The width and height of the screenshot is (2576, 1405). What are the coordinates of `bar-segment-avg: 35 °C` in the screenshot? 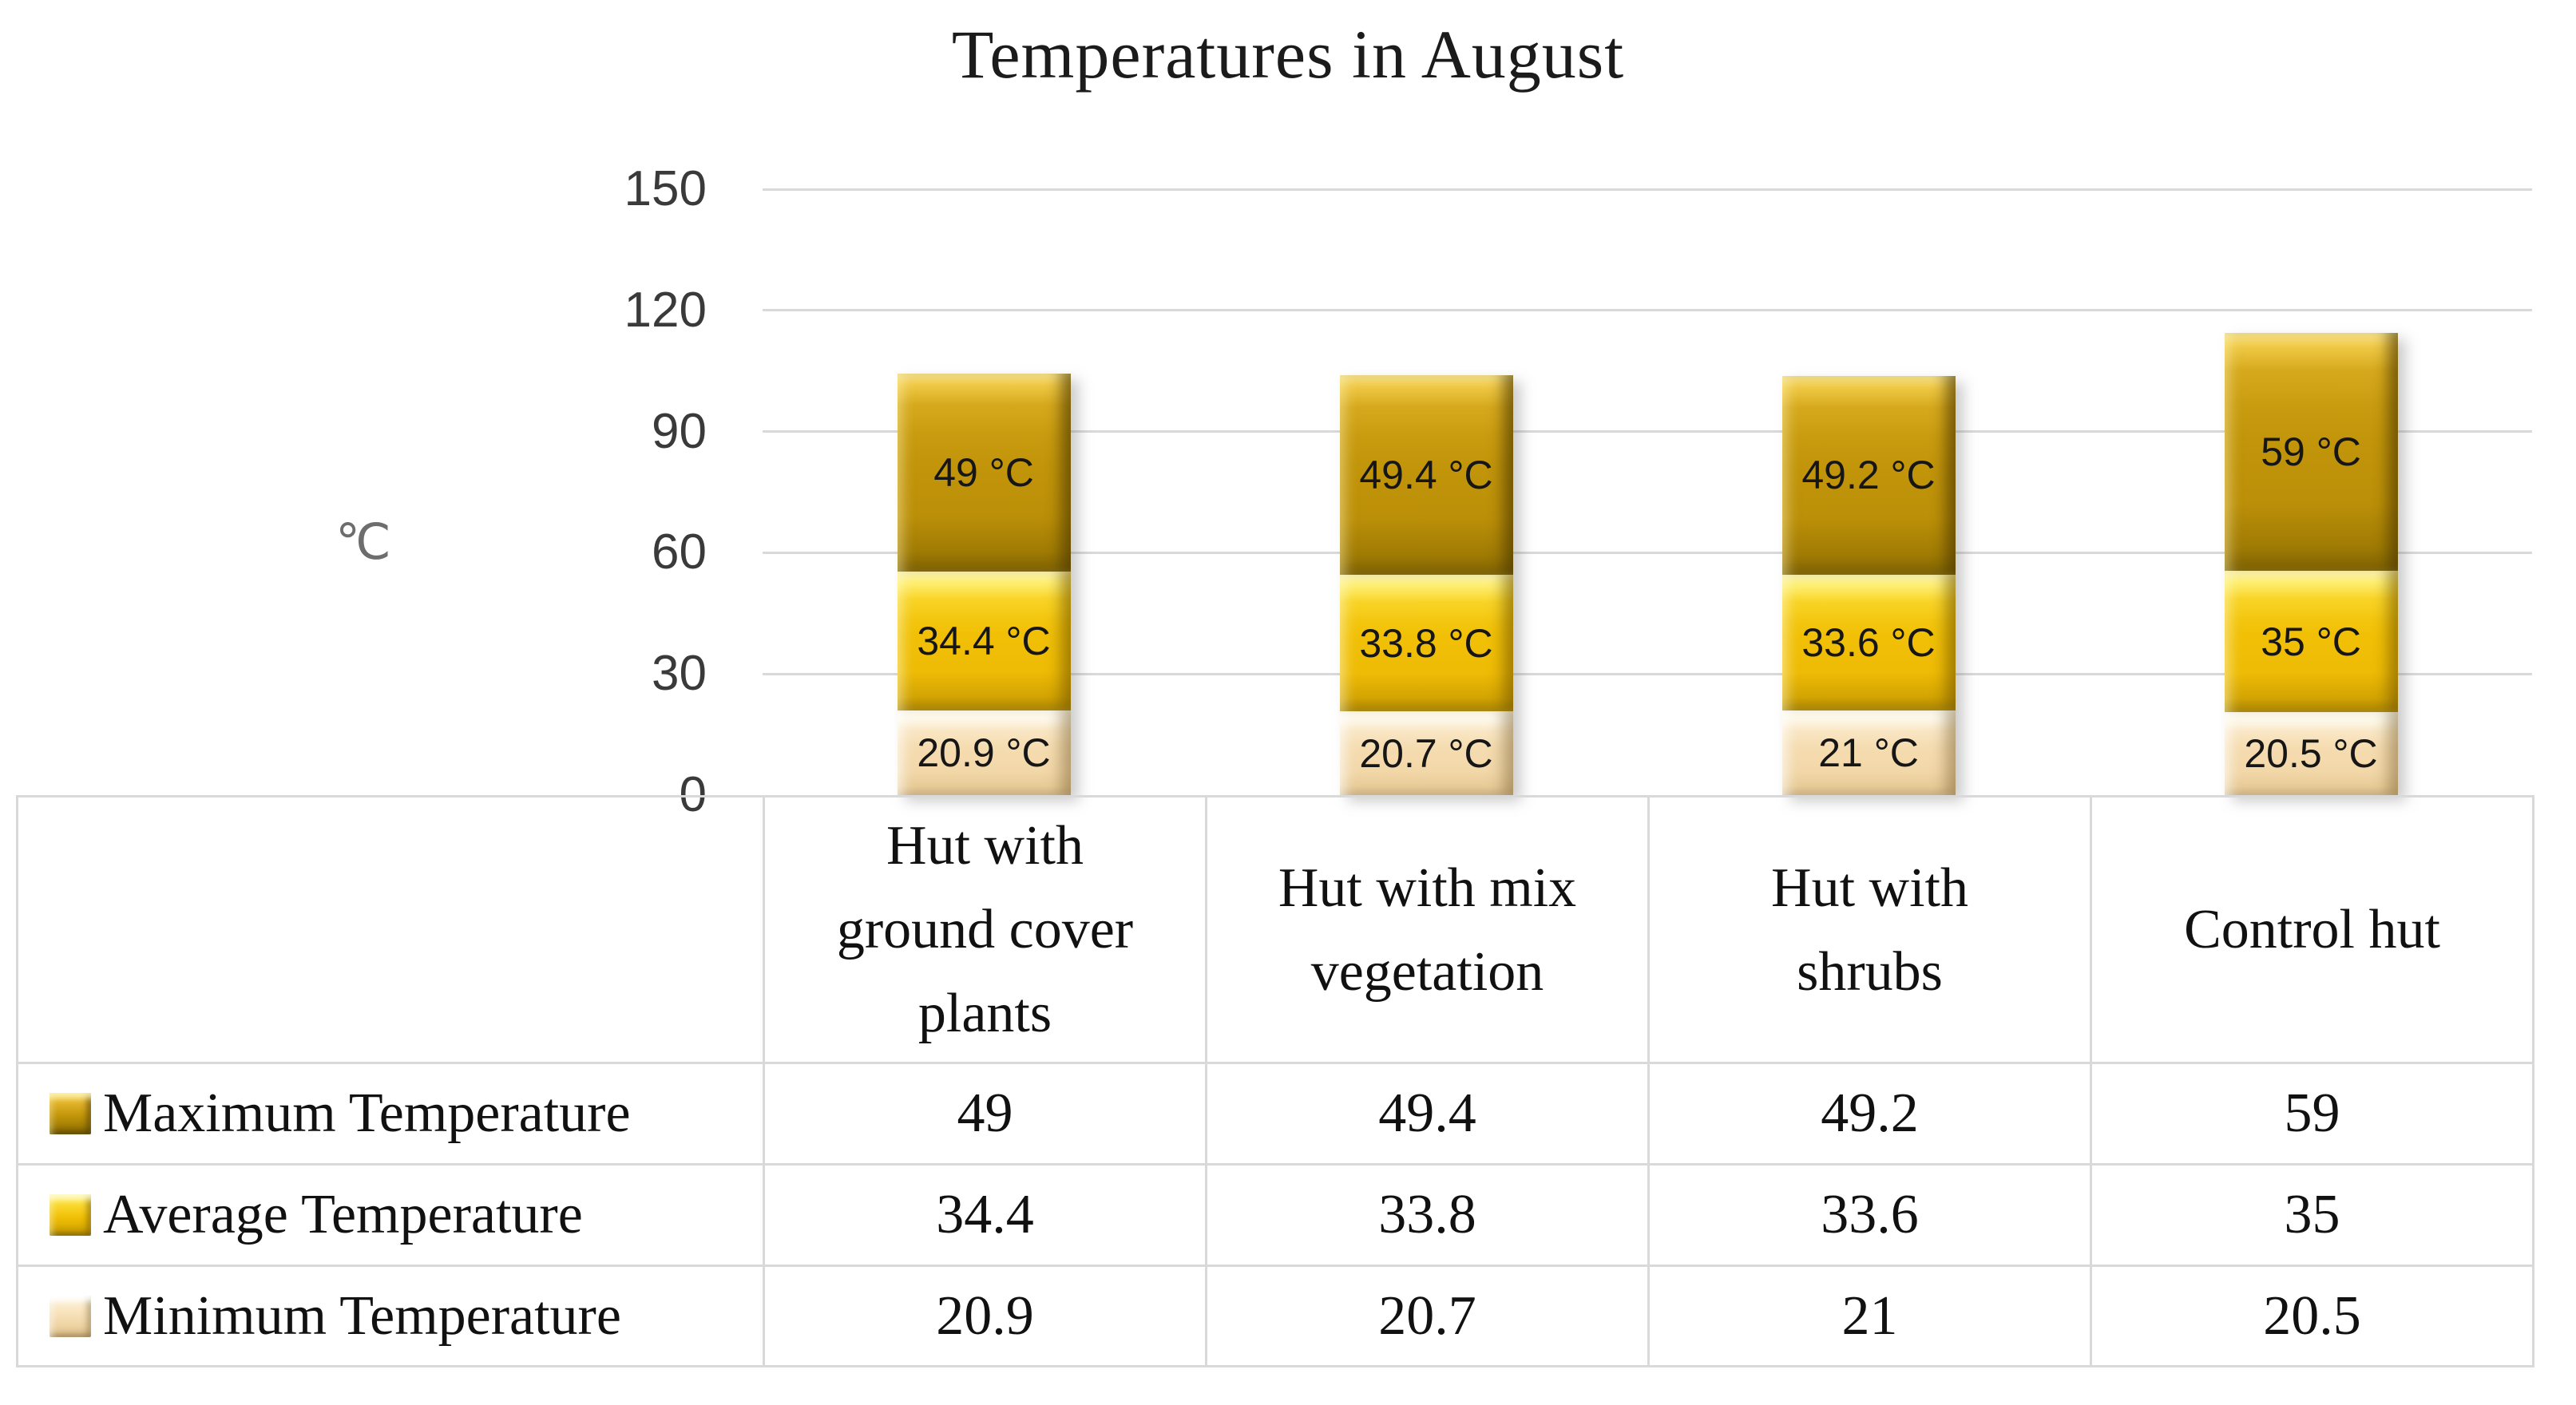 It's located at (2311, 642).